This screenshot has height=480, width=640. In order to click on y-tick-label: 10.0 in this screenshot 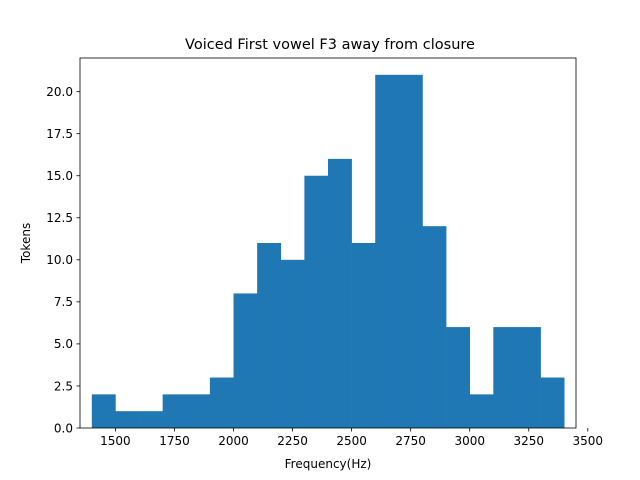, I will do `click(59, 260)`.